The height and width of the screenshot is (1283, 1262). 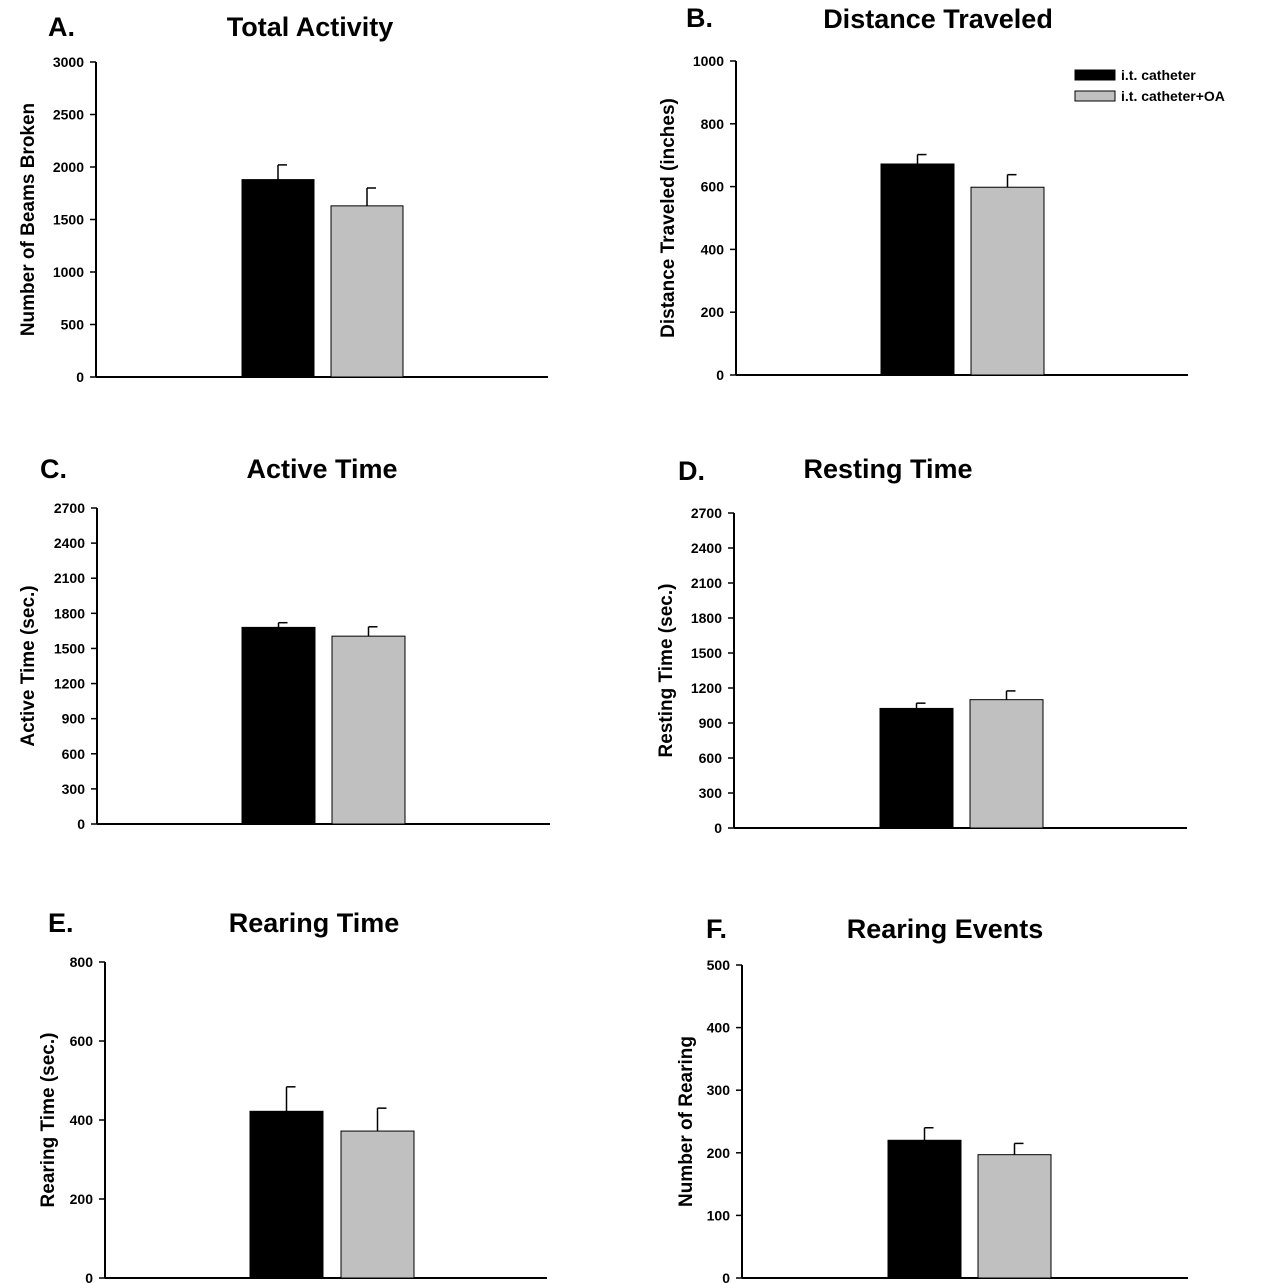 I want to click on legend-swatch-it-catheter-oa, so click(x=1095, y=96).